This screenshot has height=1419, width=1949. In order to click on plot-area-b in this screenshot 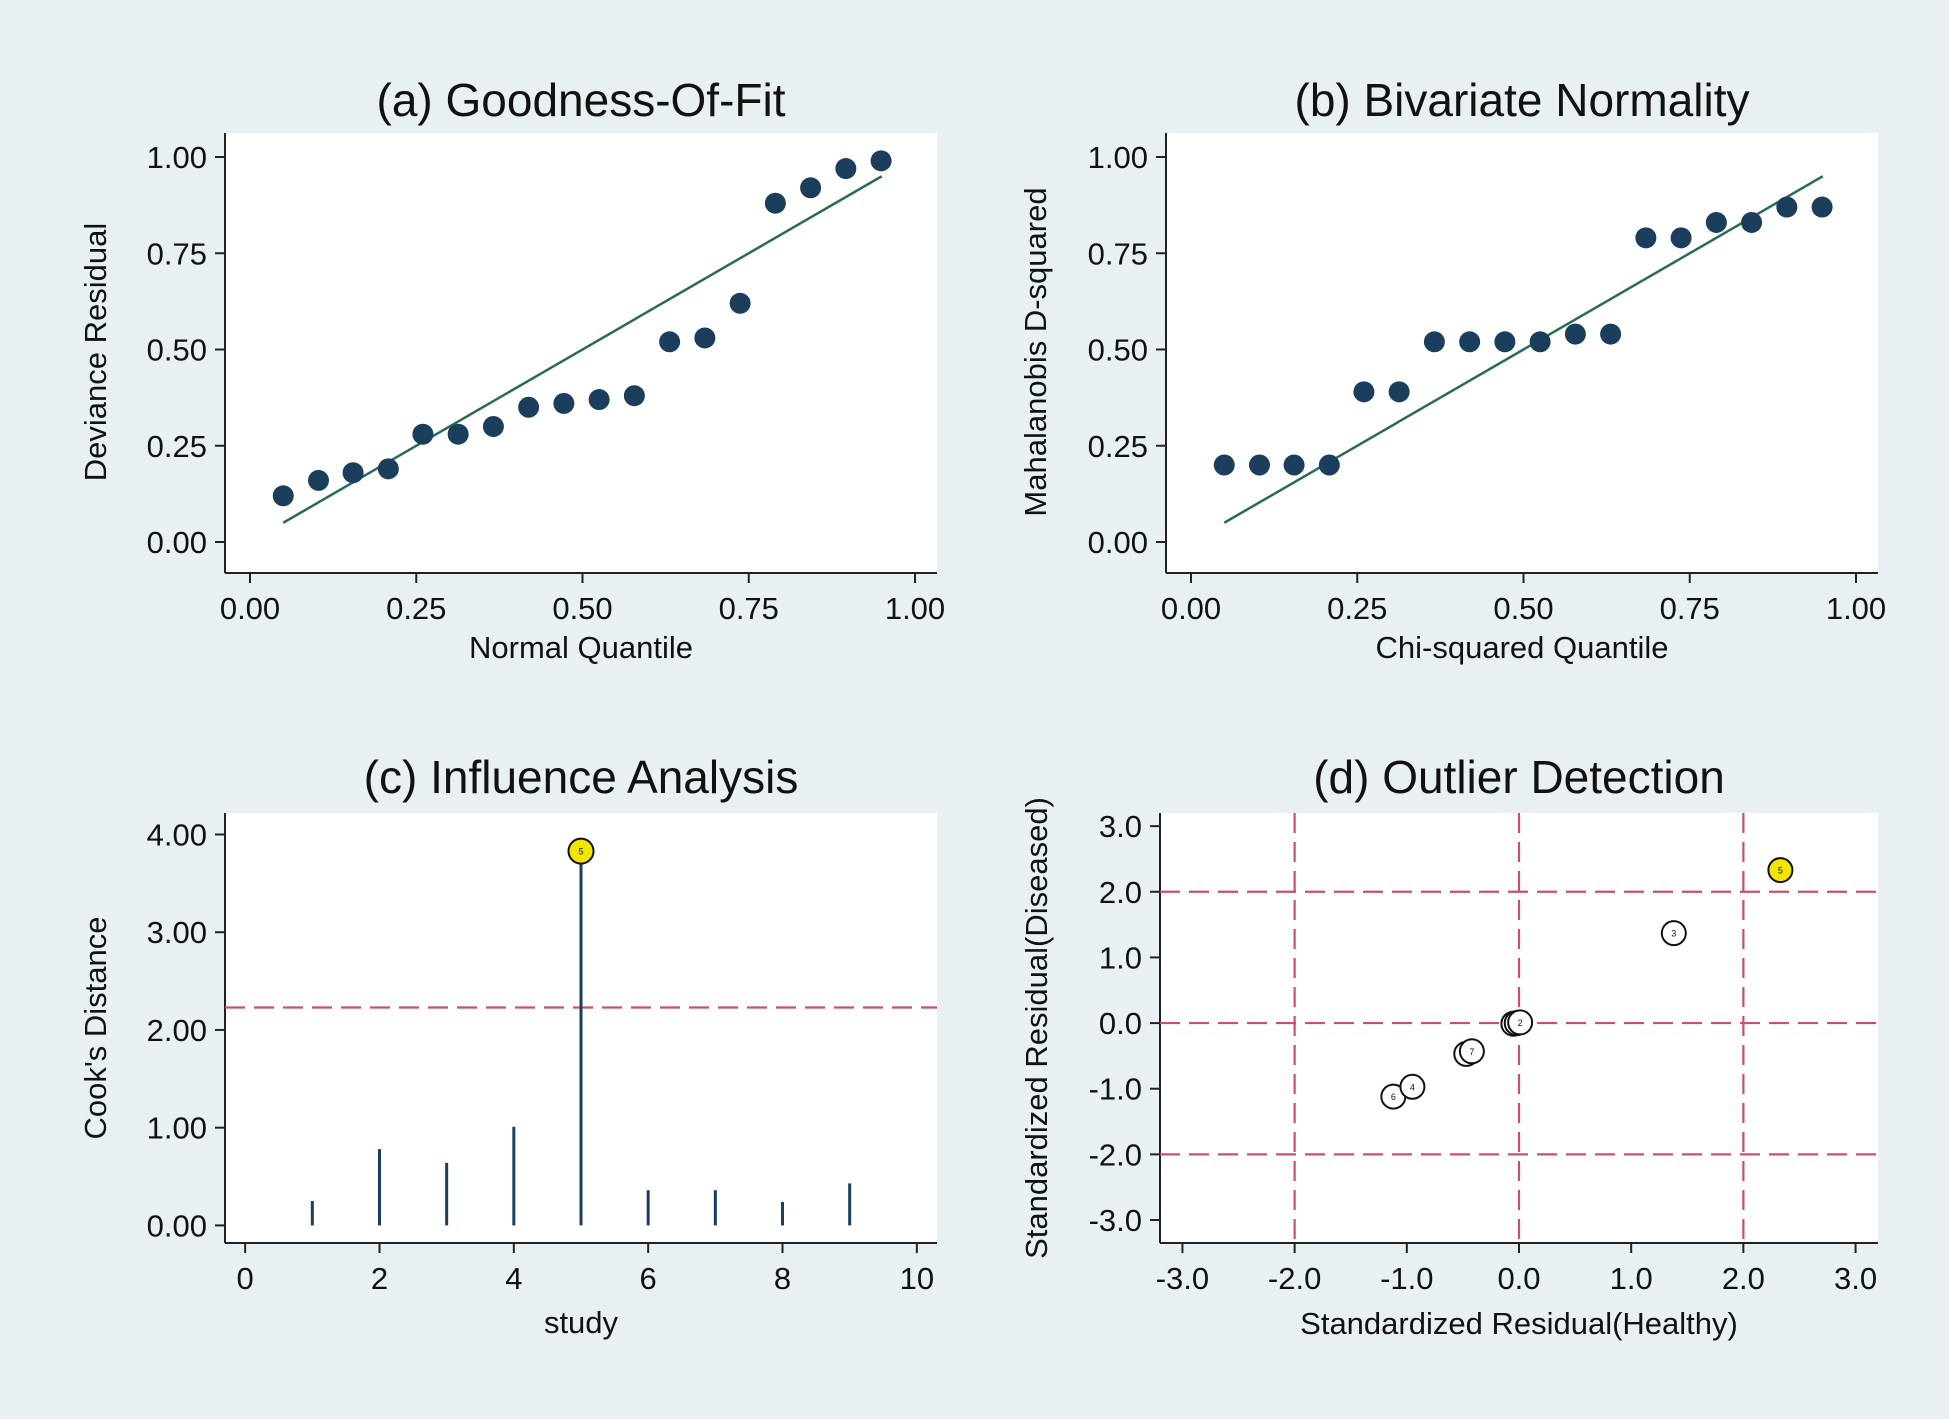, I will do `click(1522, 353)`.